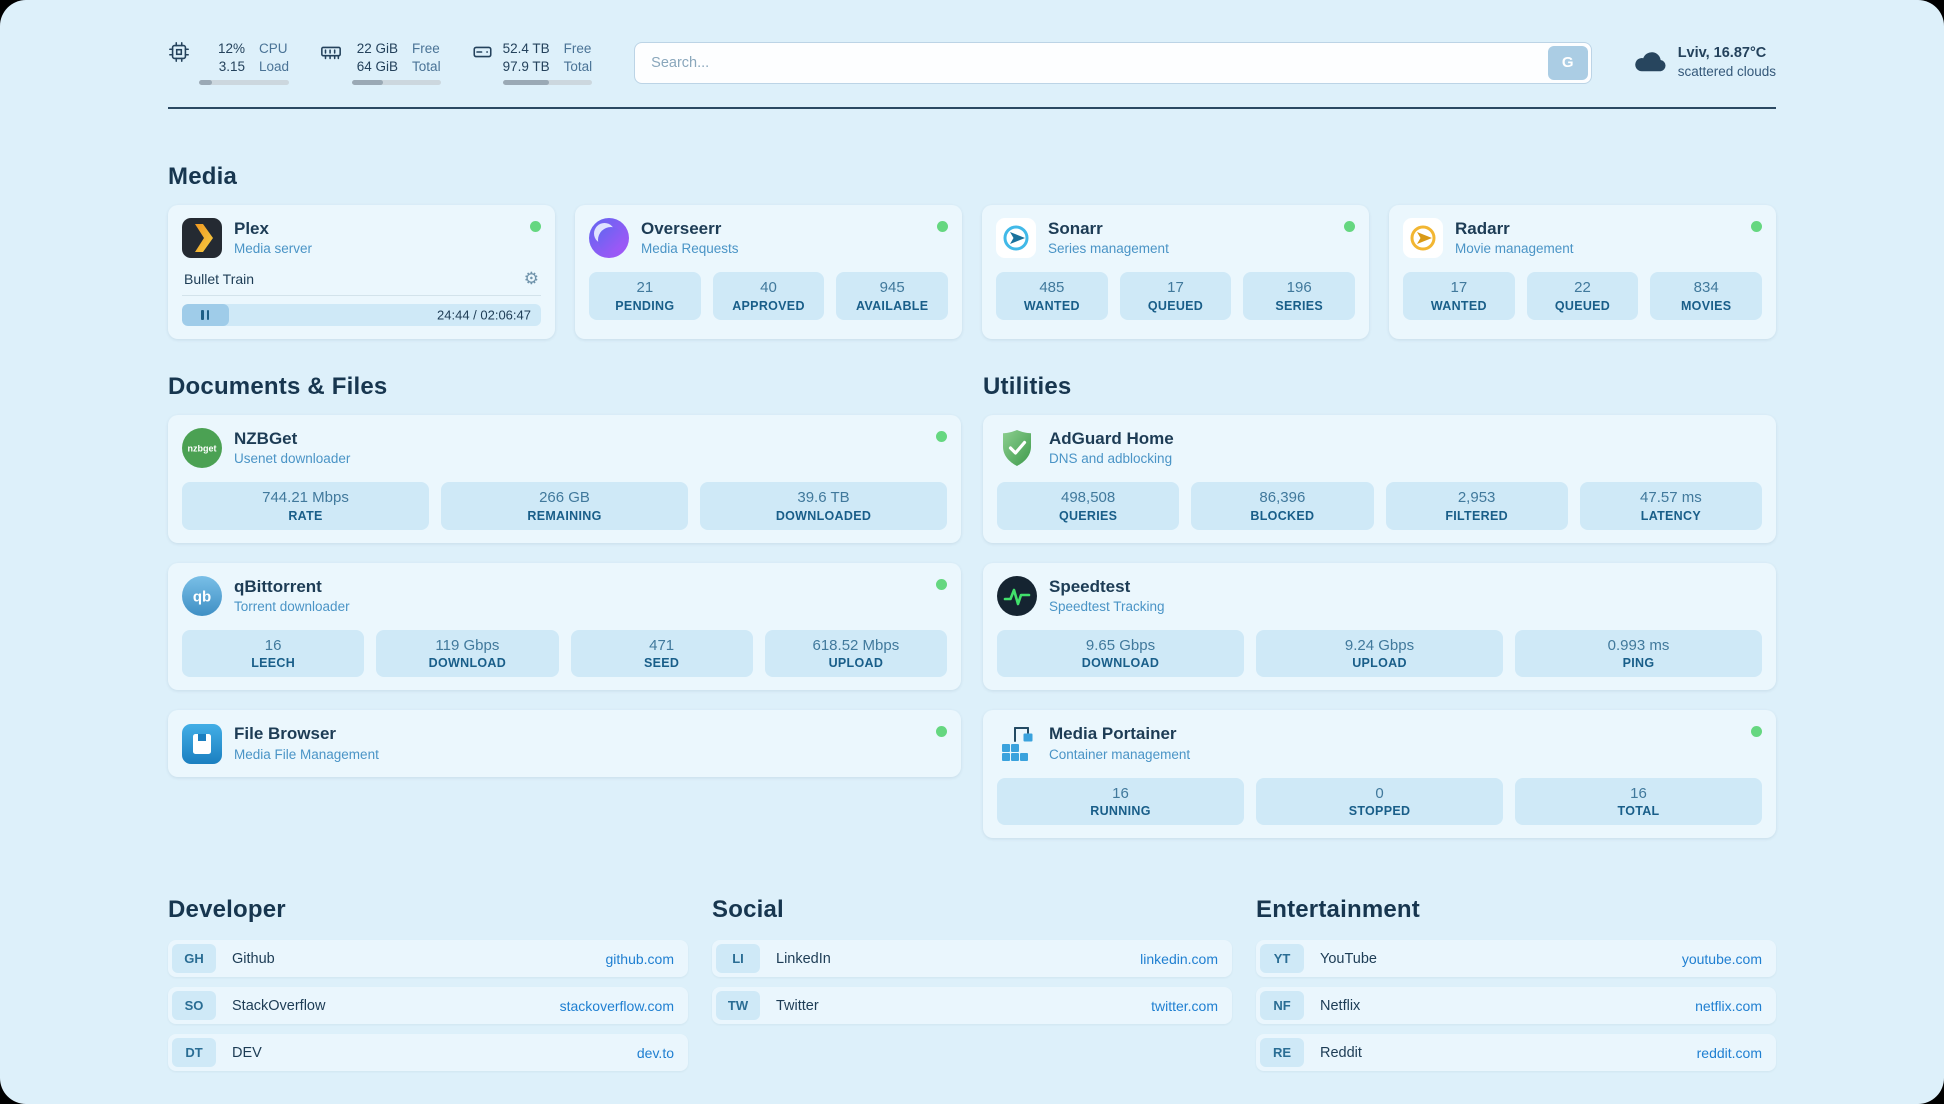  I want to click on stat-box: 40 APPROVED, so click(768, 296).